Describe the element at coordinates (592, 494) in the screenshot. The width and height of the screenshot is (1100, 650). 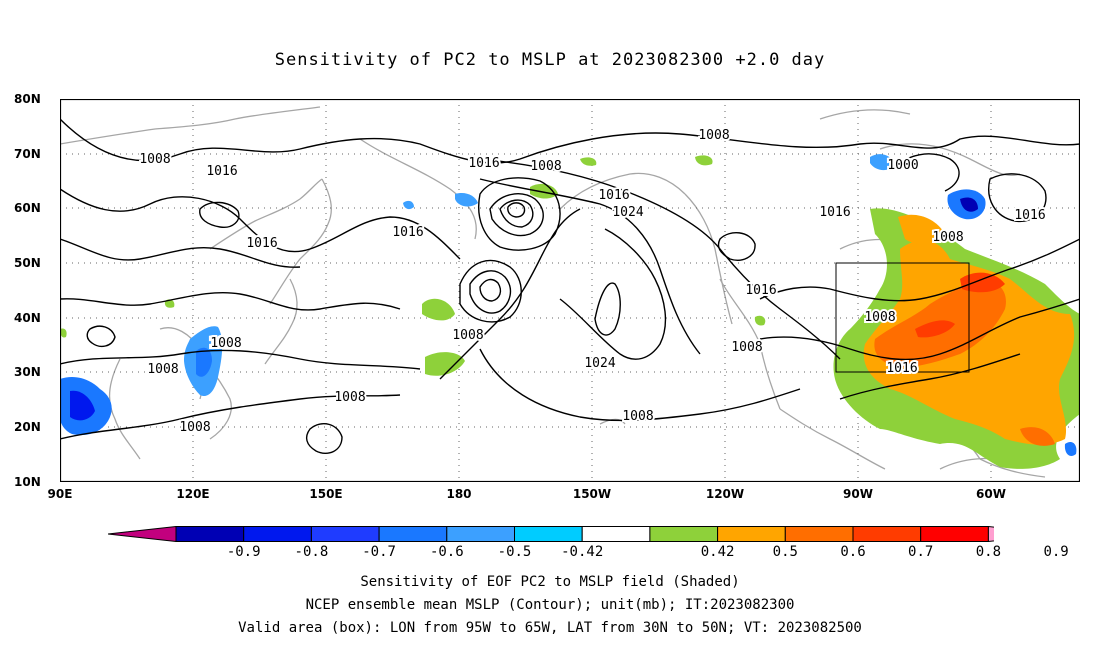
I see `lon-label-150w: 150W` at that location.